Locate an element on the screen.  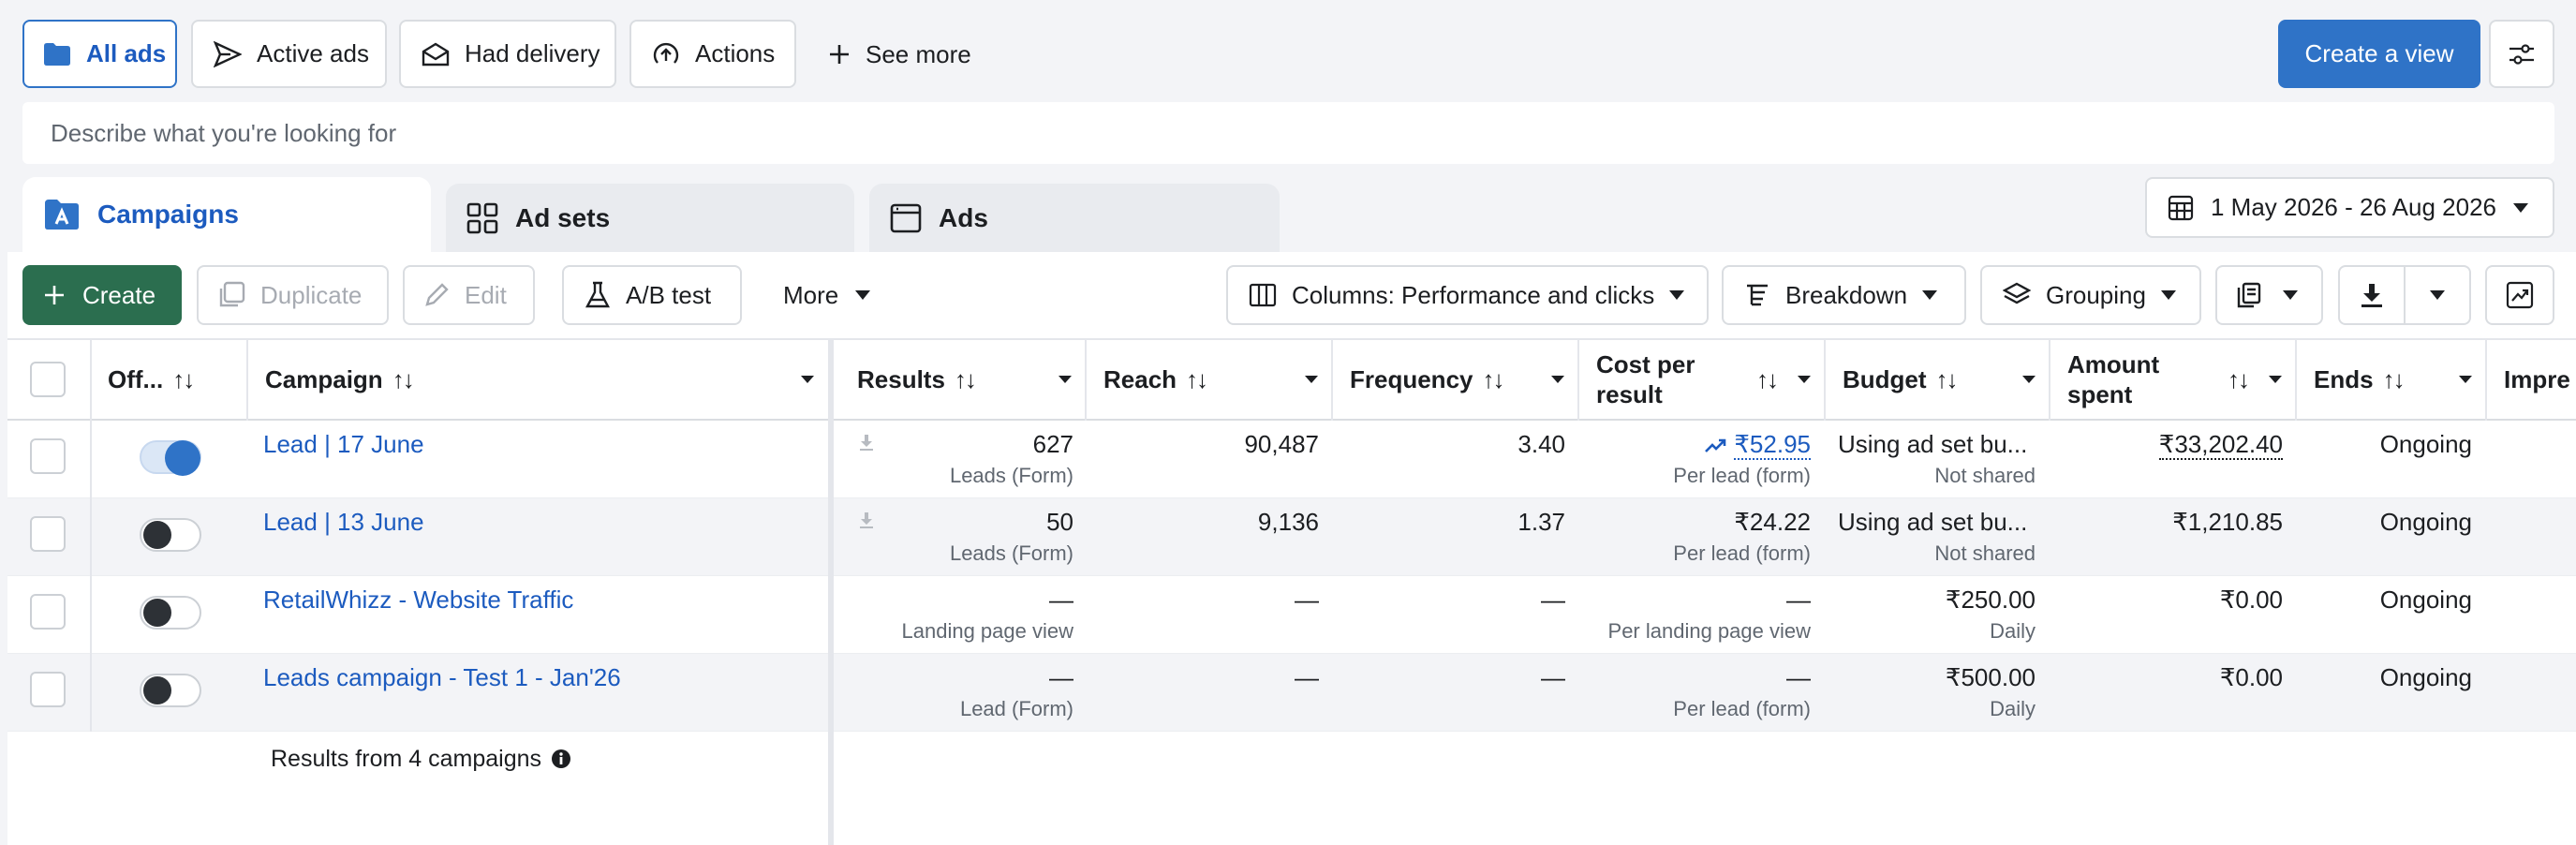
cost-per-result-value: ₹24.22 is located at coordinates (1772, 522).